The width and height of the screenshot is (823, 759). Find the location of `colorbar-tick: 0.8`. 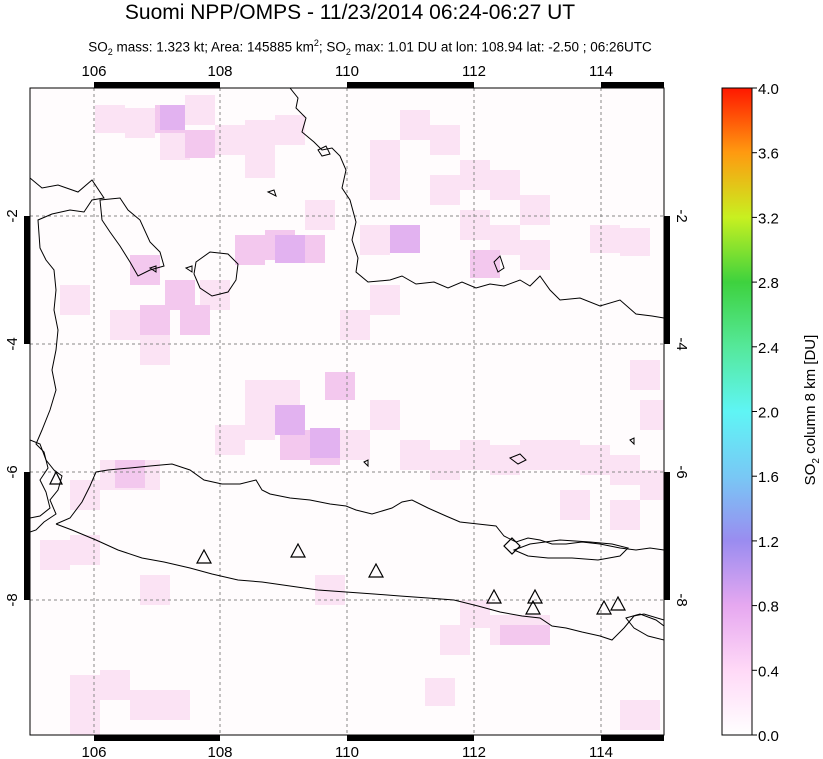

colorbar-tick: 0.8 is located at coordinates (768, 607).